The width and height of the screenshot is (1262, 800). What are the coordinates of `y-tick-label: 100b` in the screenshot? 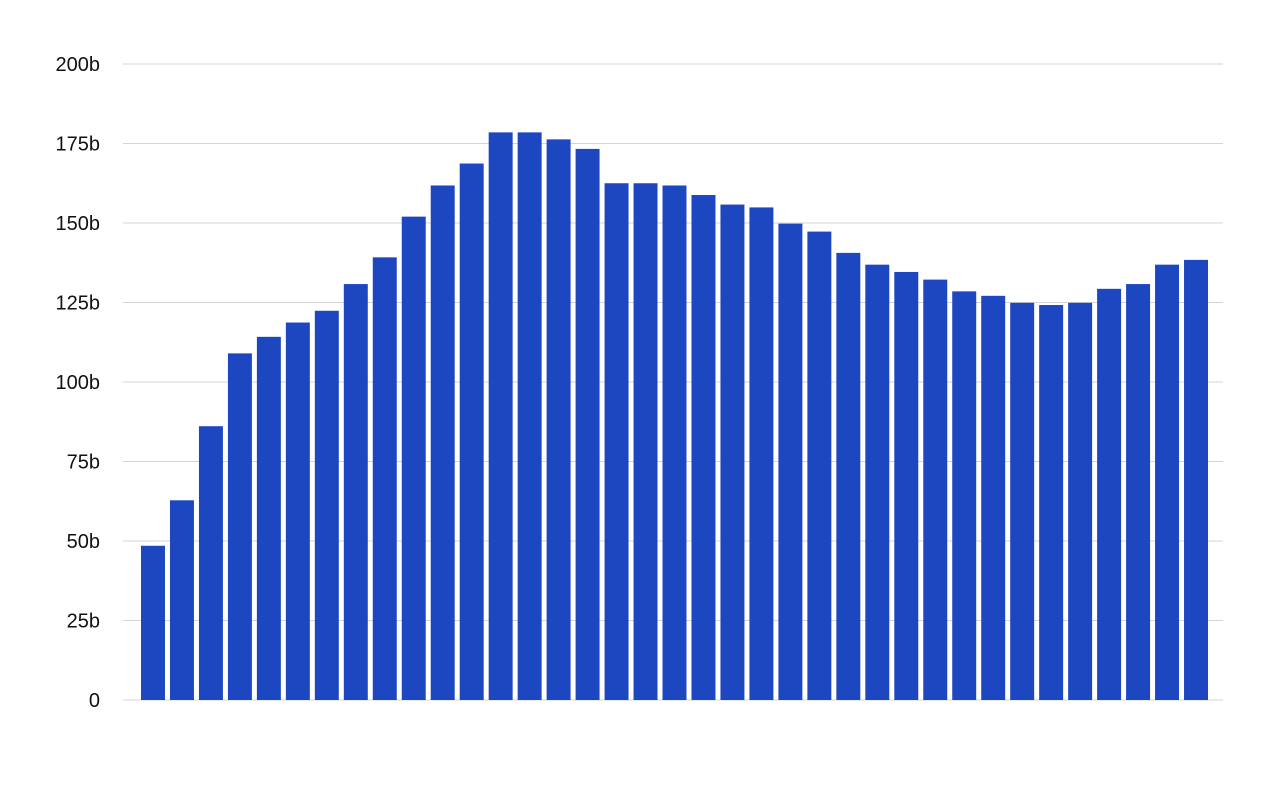 It's located at (78, 383).